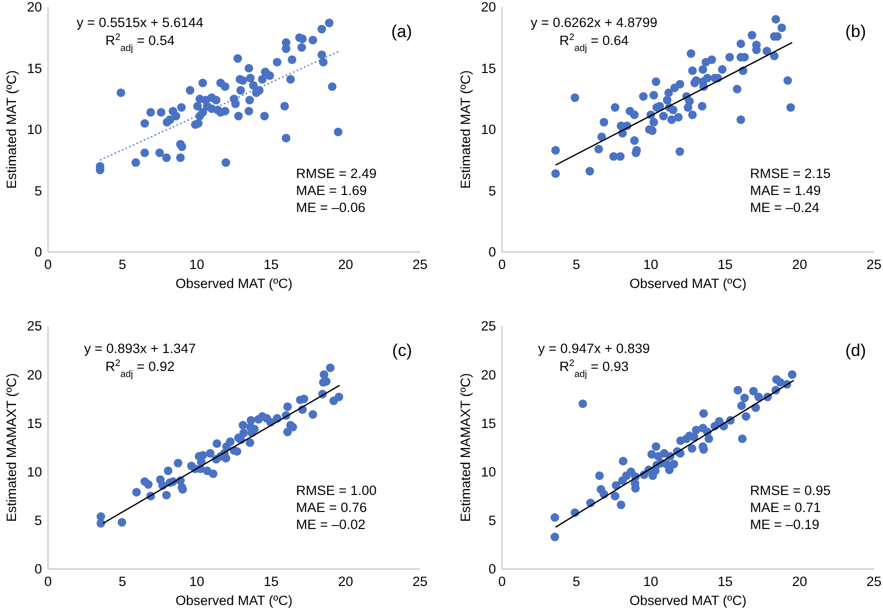 The height and width of the screenshot is (614, 883). What do you see at coordinates (855, 31) in the screenshot?
I see `annotation: (b)` at bounding box center [855, 31].